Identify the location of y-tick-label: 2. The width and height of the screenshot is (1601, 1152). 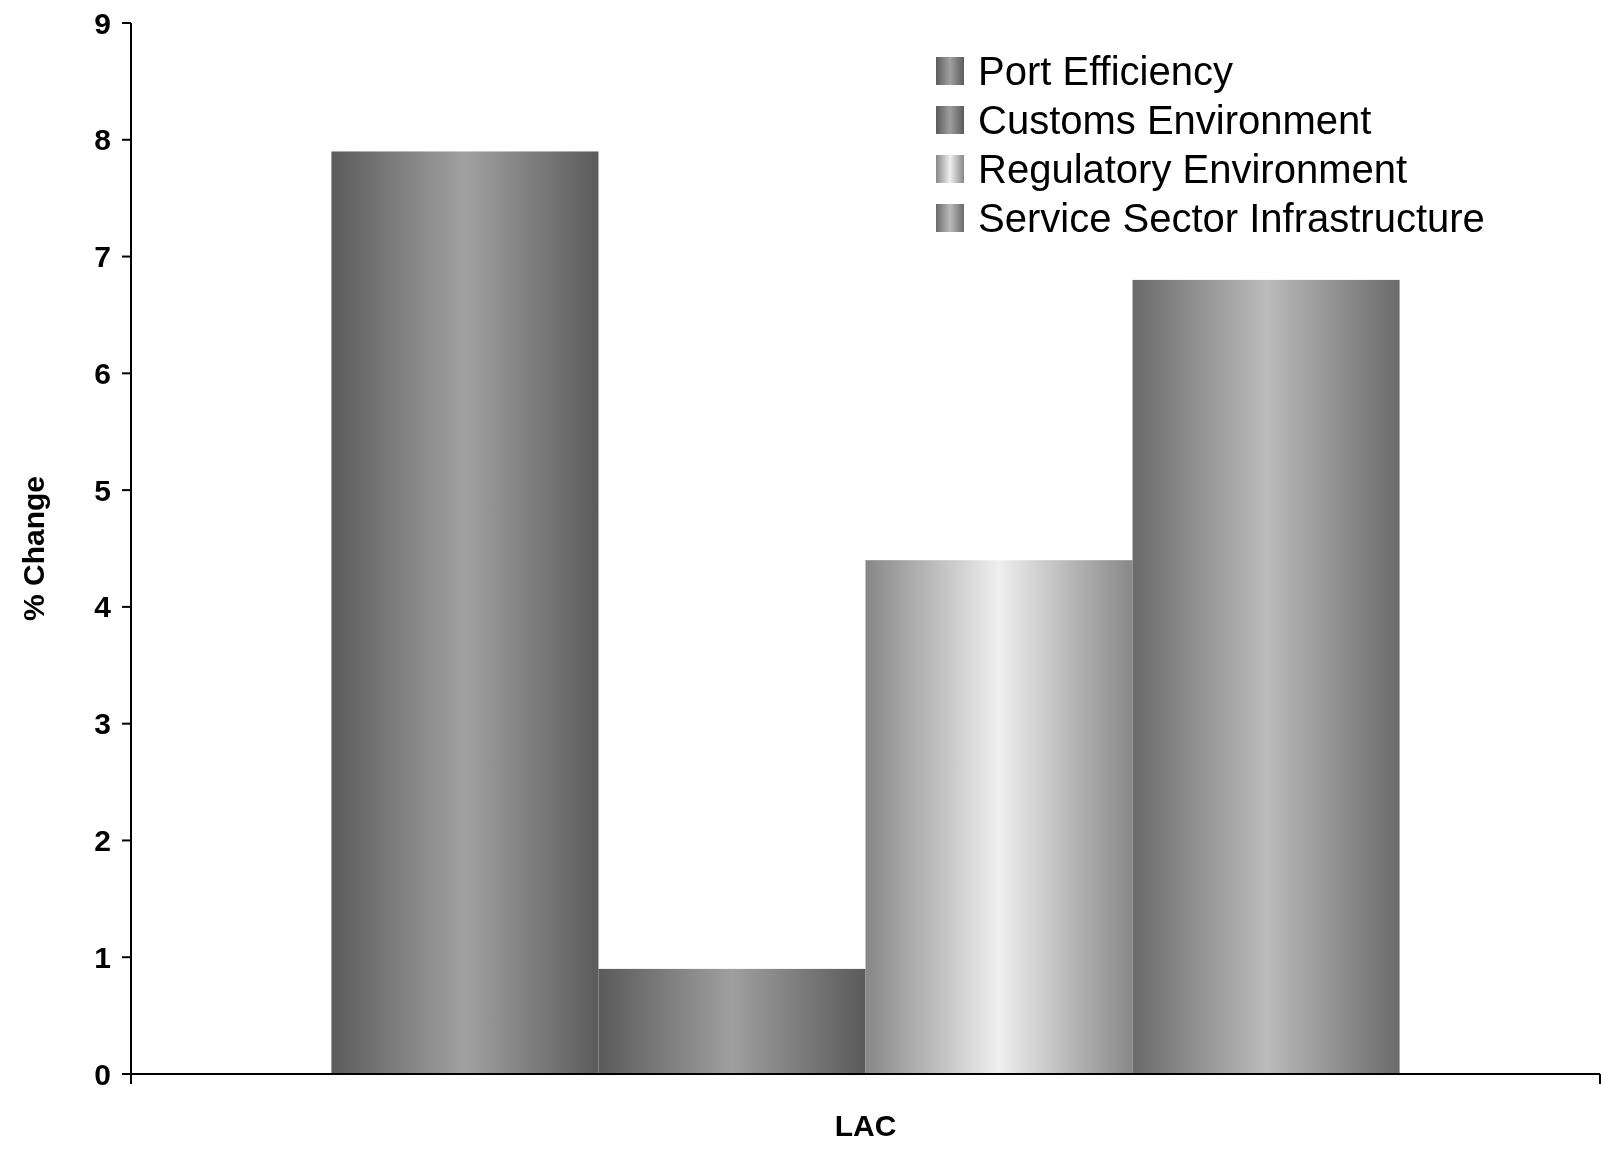
(102, 840).